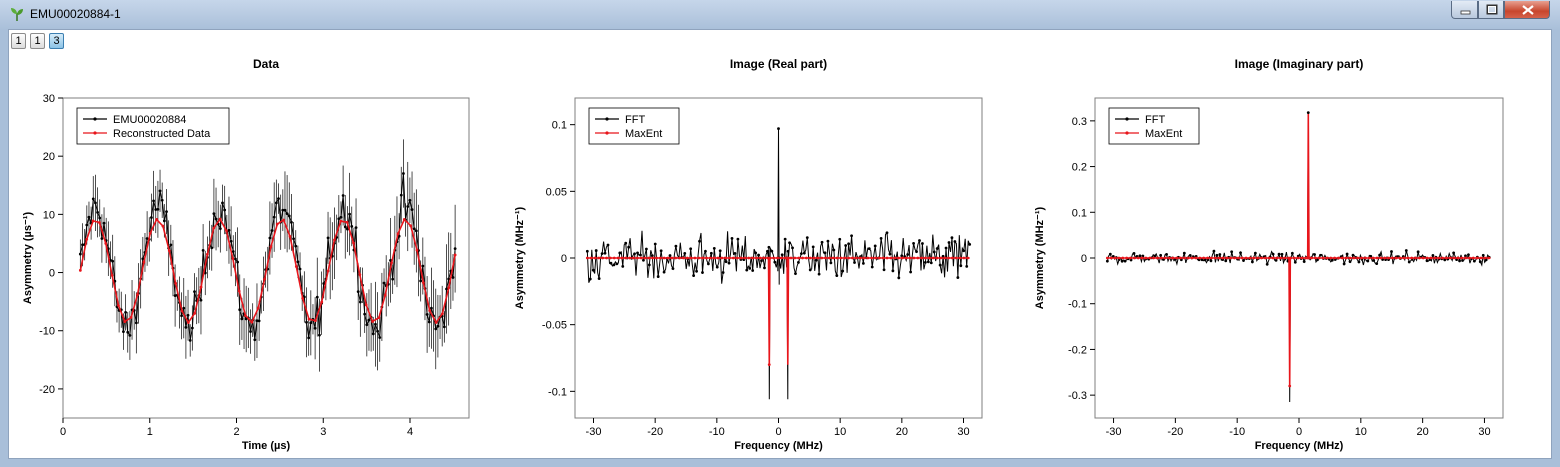  Describe the element at coordinates (17, 14) in the screenshot. I see `sprout-icon` at that location.